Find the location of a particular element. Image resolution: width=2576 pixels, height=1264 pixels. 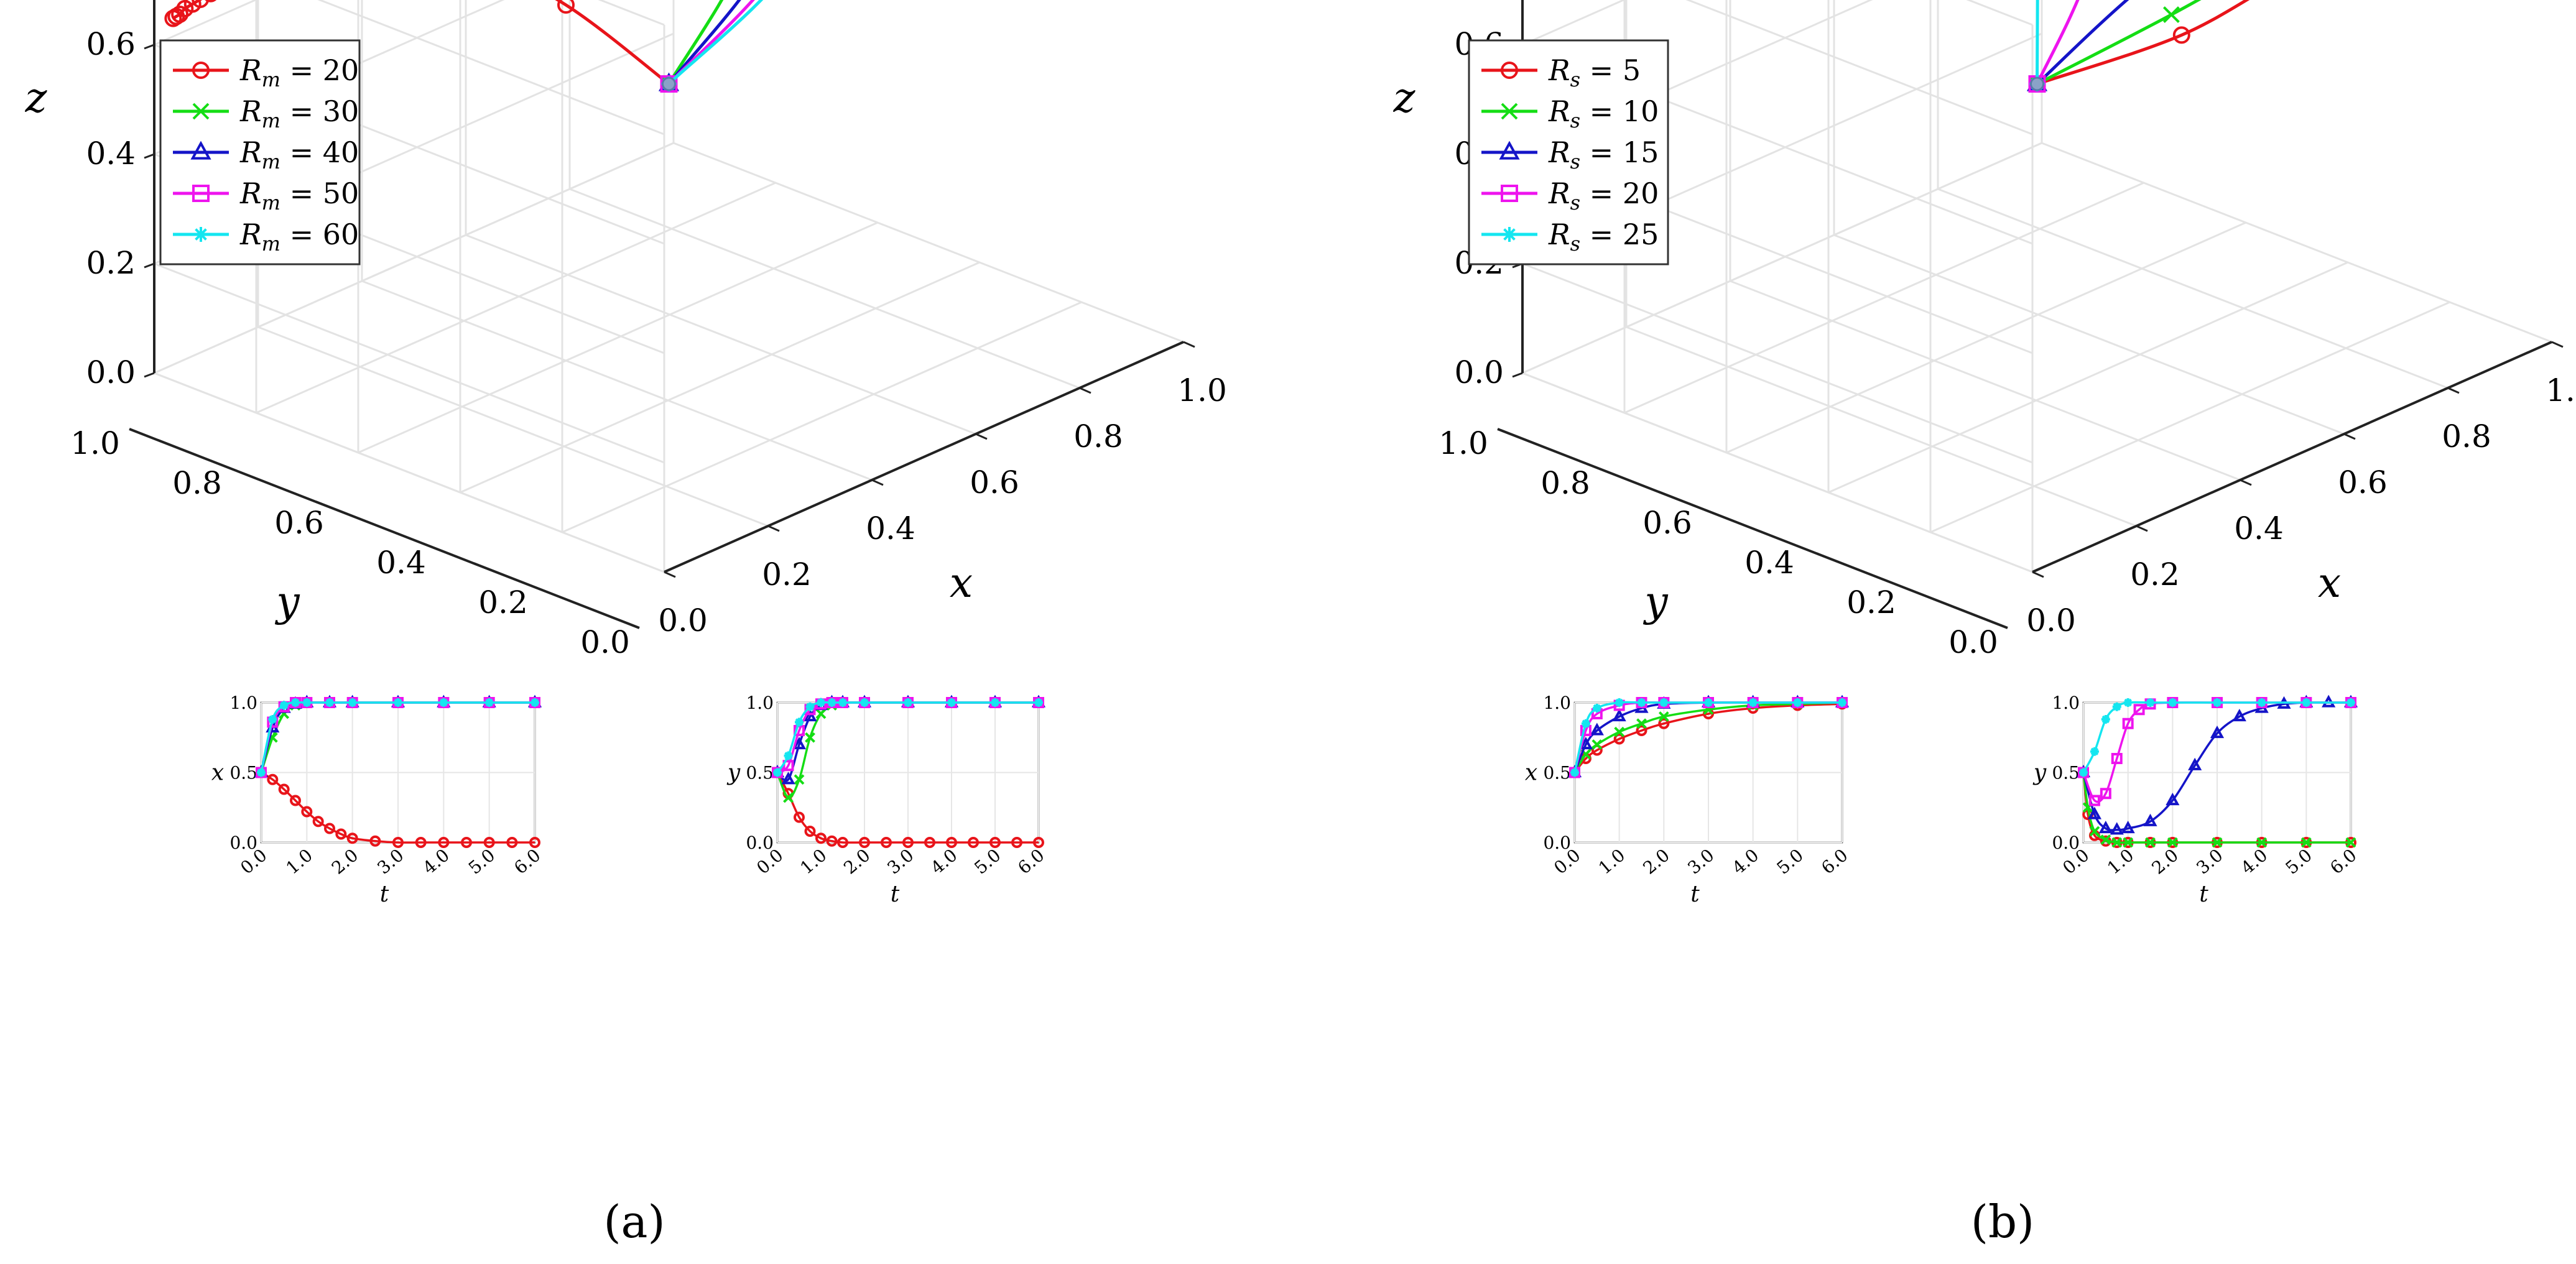

inset-series-line is located at coordinates (1708, 737).